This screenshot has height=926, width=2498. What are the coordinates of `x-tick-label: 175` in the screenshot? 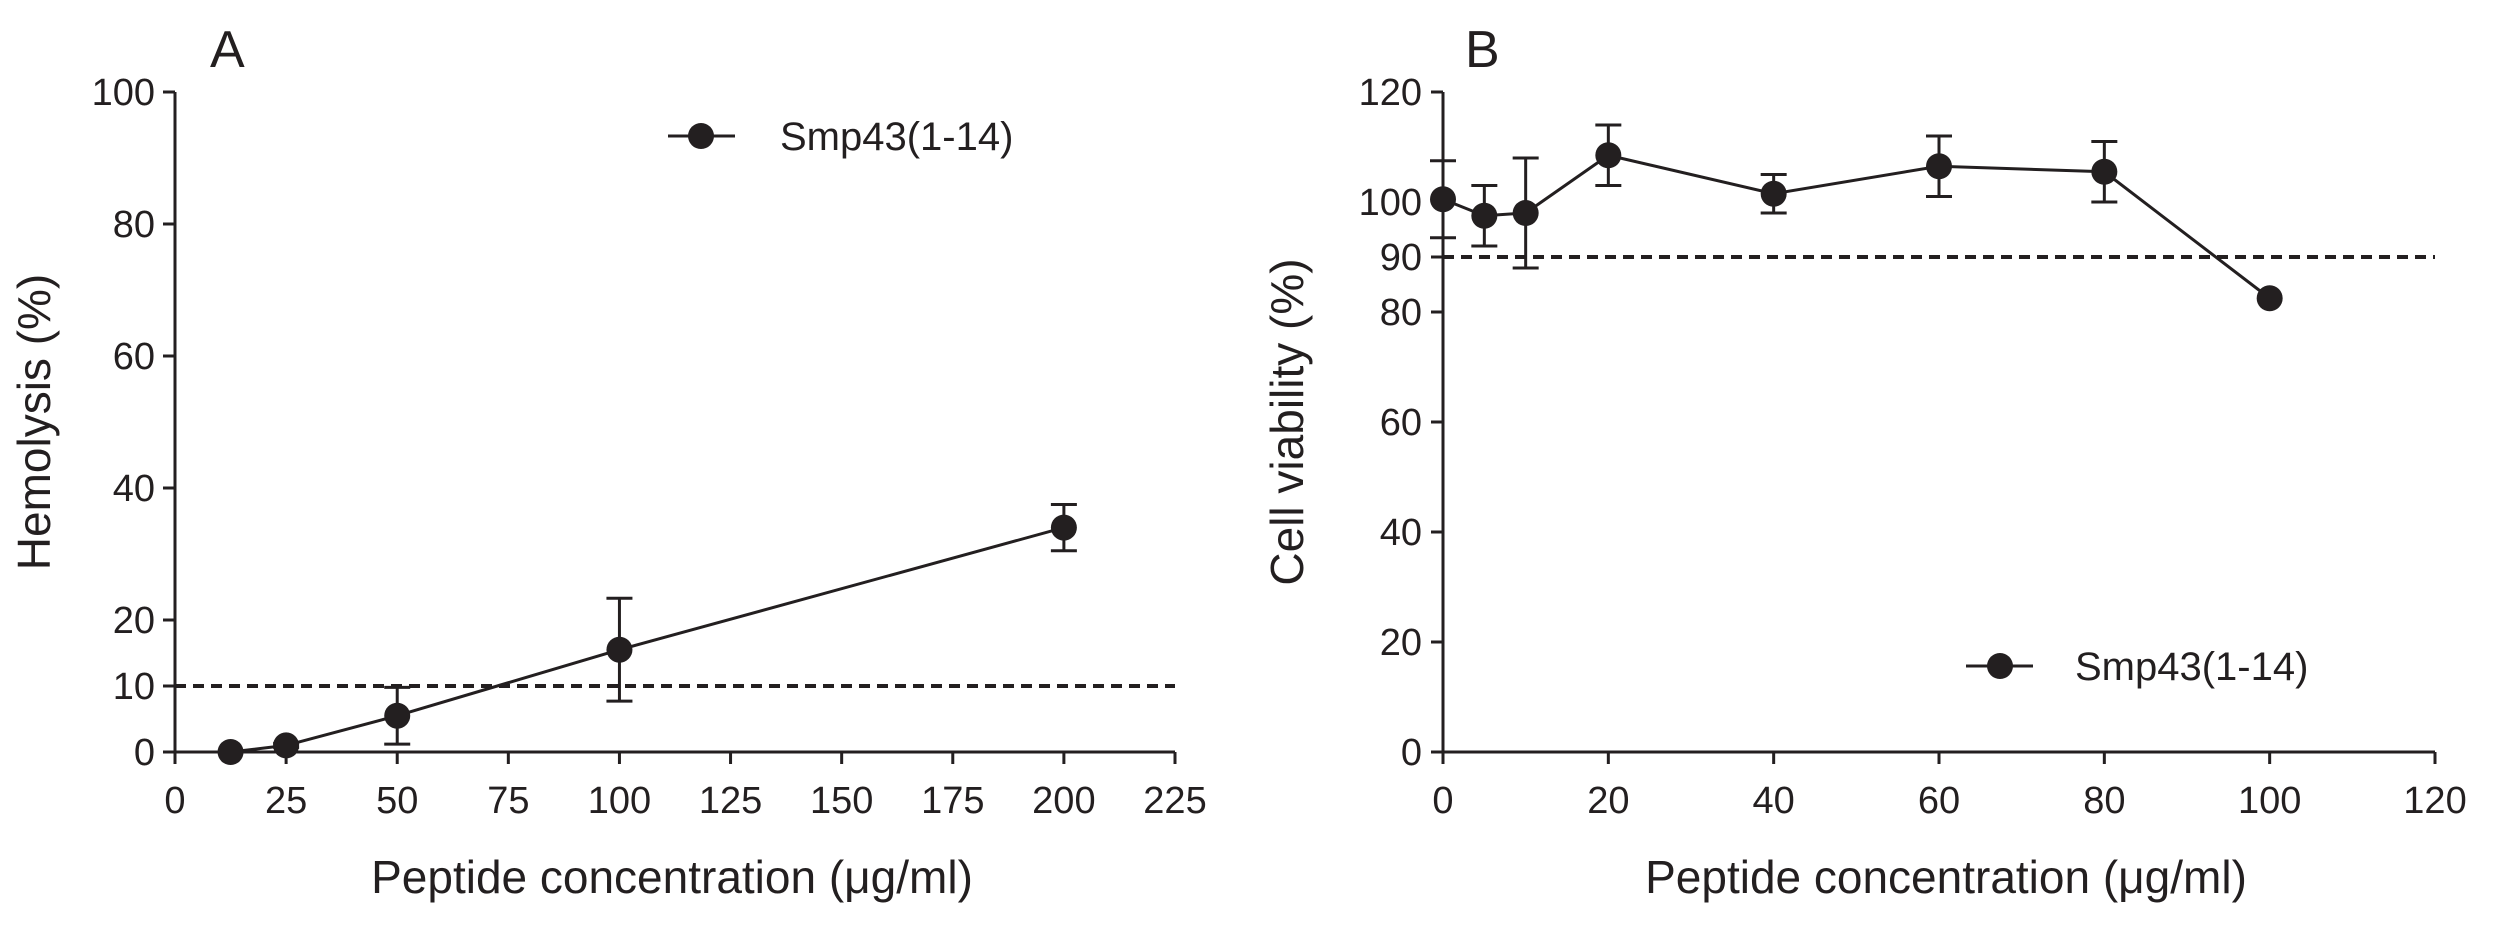 It's located at (952, 801).